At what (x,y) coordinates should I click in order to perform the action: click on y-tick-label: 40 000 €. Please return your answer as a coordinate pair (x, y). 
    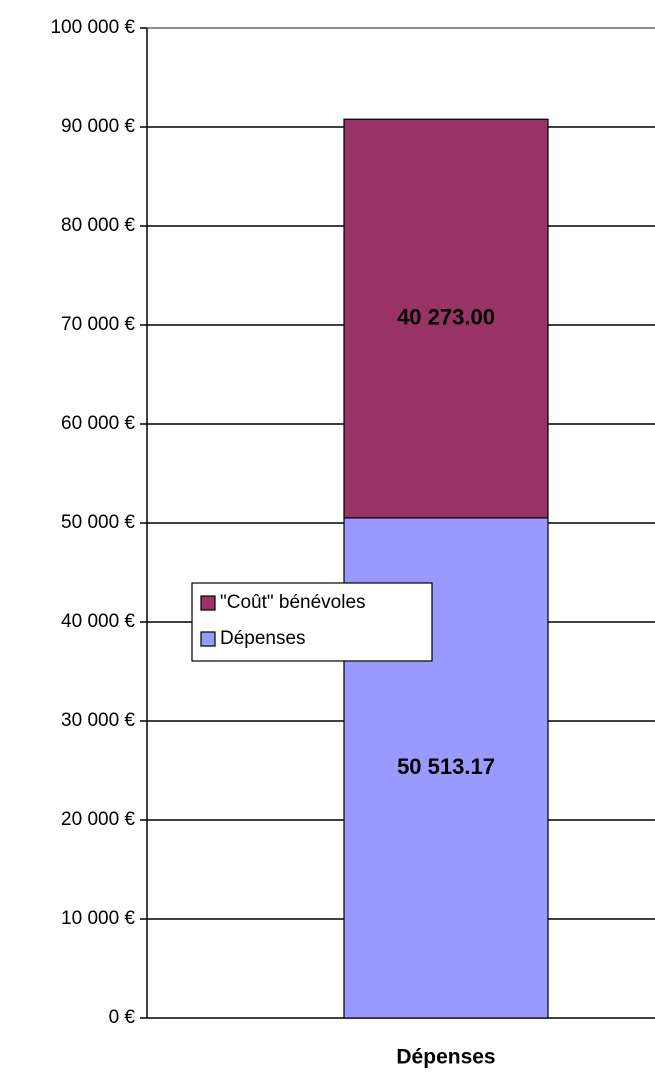
    Looking at the image, I should click on (98, 621).